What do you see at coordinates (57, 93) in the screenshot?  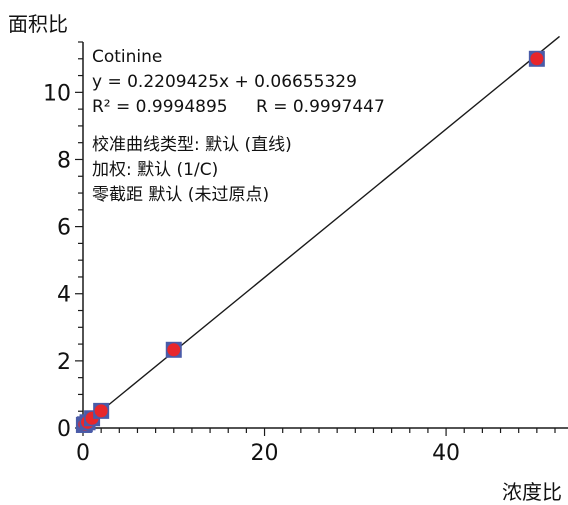 I see `y-tick-label: 10` at bounding box center [57, 93].